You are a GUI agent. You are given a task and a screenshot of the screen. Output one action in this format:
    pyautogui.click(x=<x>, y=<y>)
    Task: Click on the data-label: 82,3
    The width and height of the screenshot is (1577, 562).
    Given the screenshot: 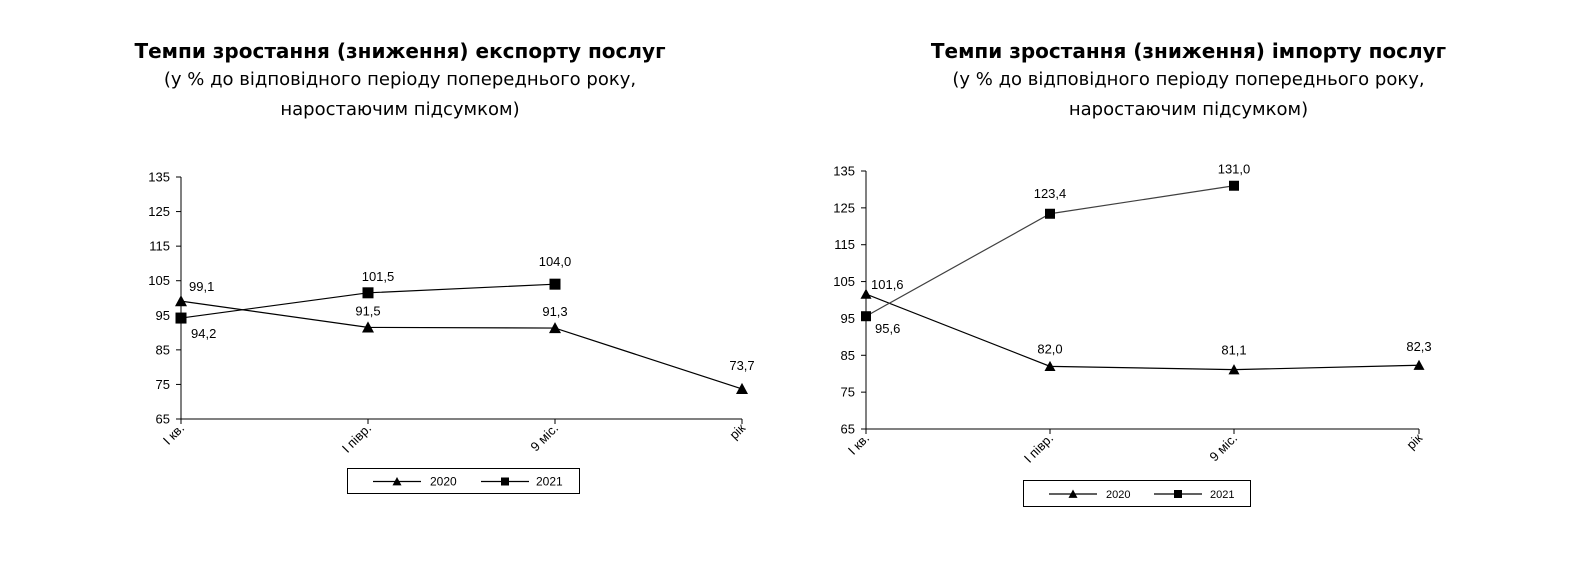 What is the action you would take?
    pyautogui.click(x=1418, y=346)
    